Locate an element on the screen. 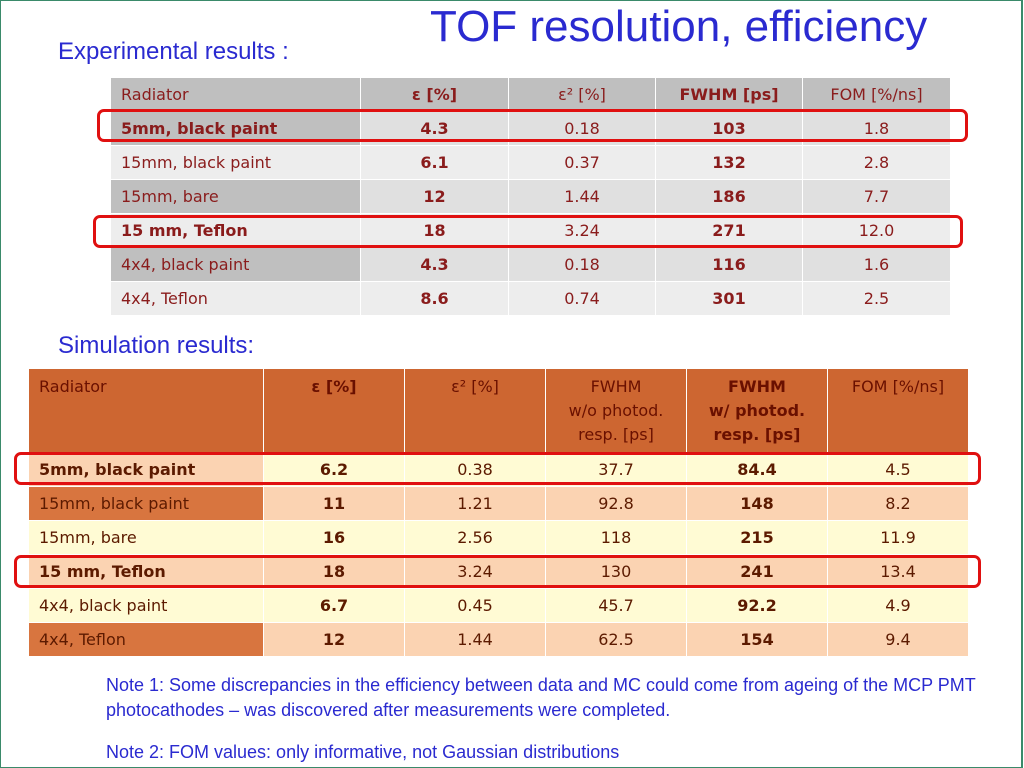 Image resolution: width=1024 pixels, height=768 pixels. table-row: 15mm, black paint 6.1 0.37 132 2.8 is located at coordinates (530, 162).